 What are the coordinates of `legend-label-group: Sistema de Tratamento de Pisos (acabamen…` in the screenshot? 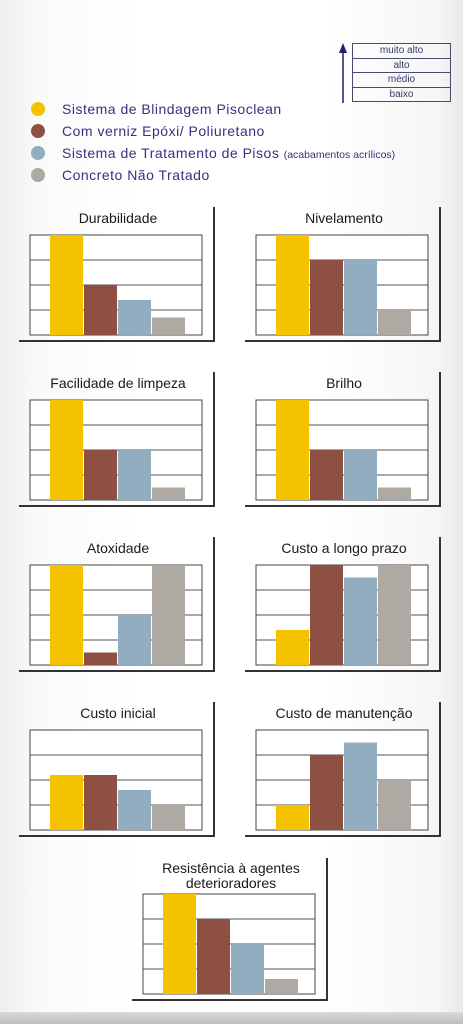 It's located at (228, 154).